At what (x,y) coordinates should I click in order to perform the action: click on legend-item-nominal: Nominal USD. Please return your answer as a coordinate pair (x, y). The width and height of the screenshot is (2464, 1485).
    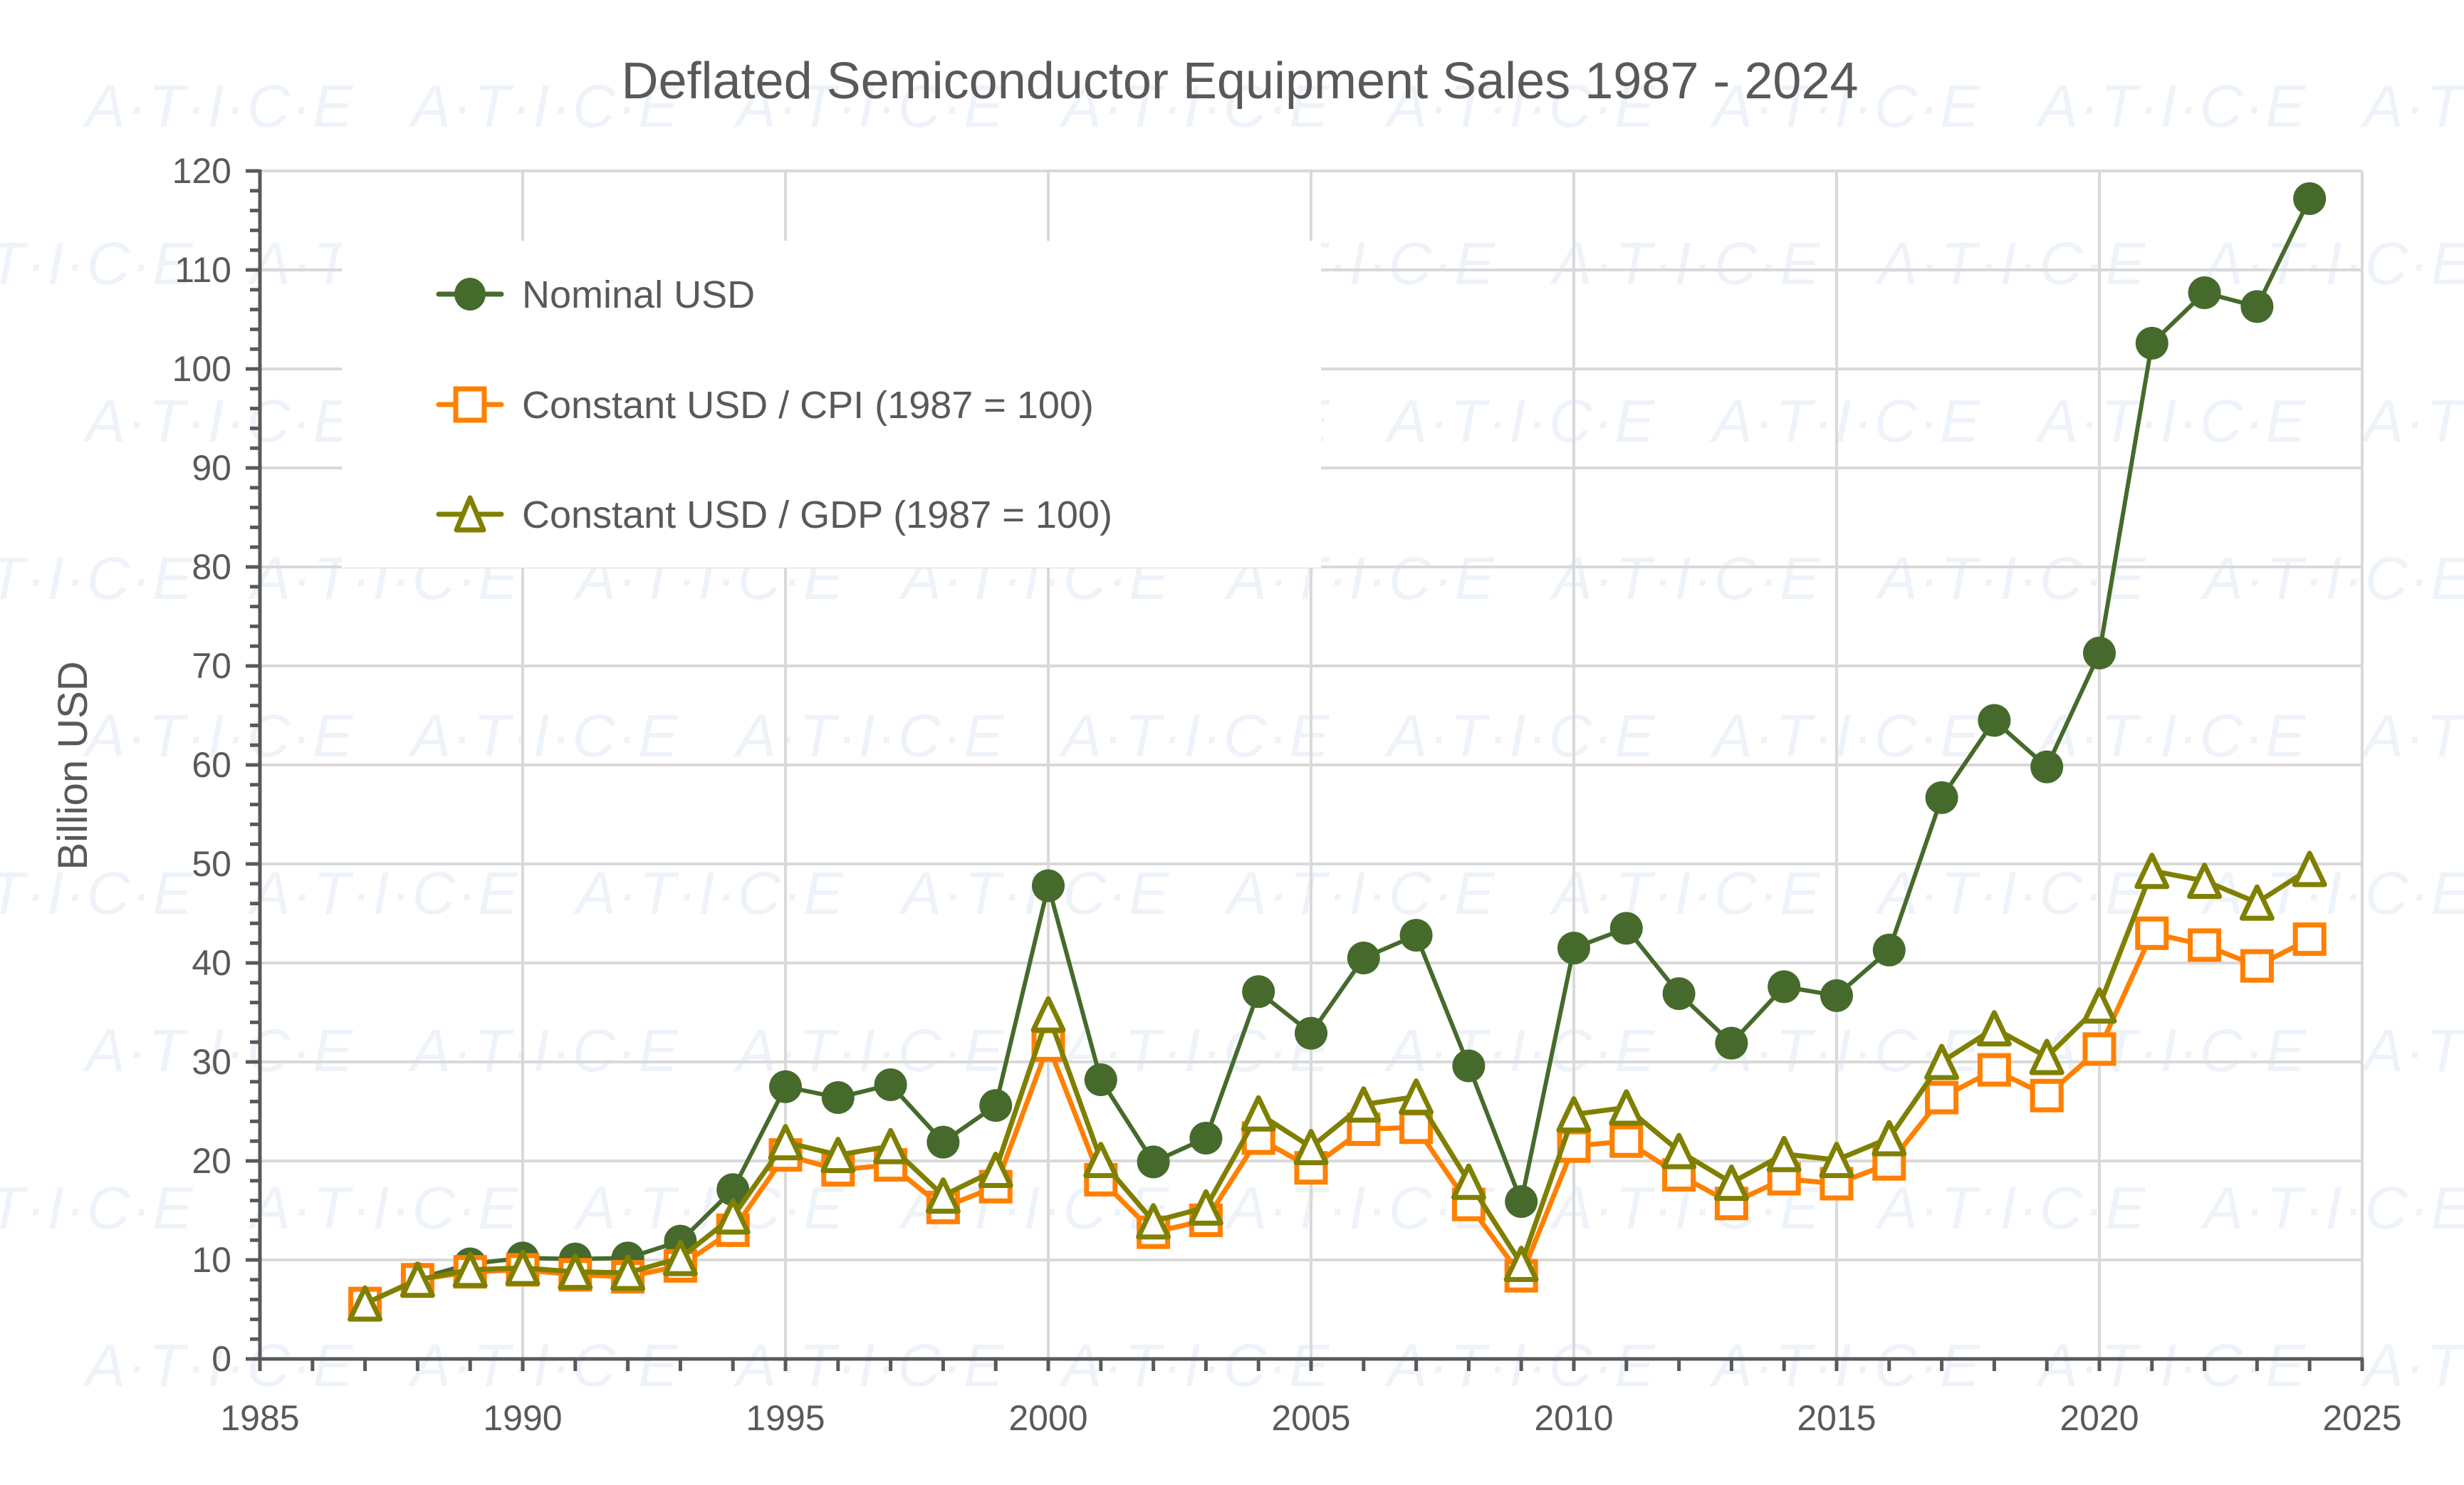
    Looking at the image, I should click on (595, 294).